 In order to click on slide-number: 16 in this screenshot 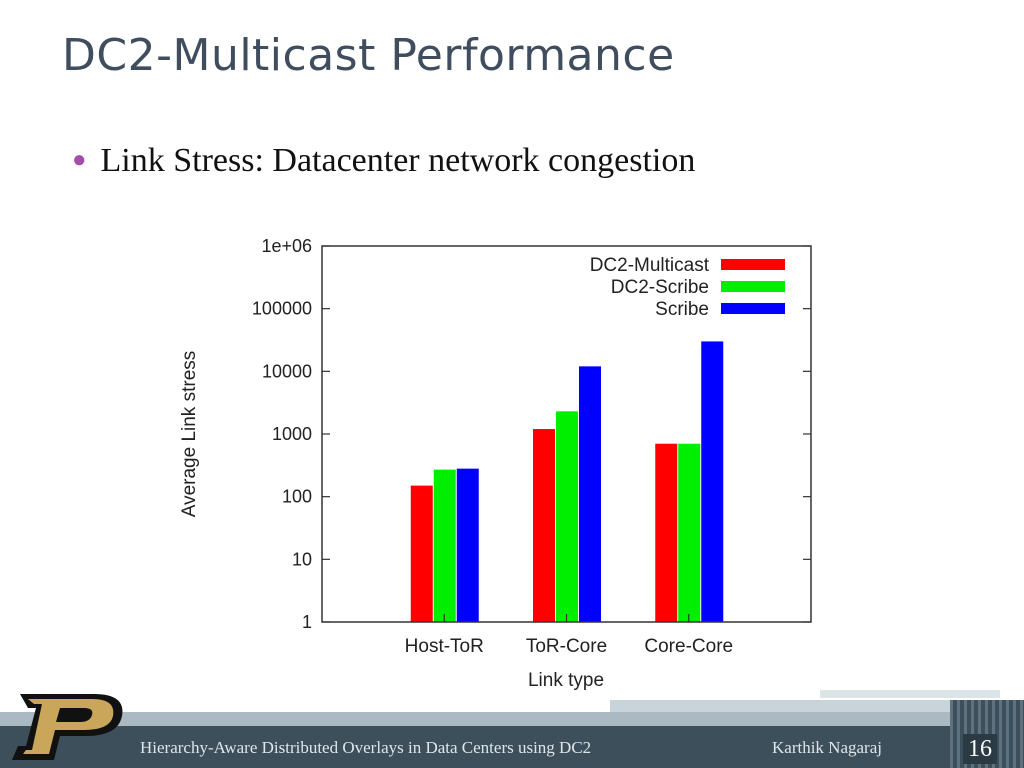, I will do `click(980, 749)`.